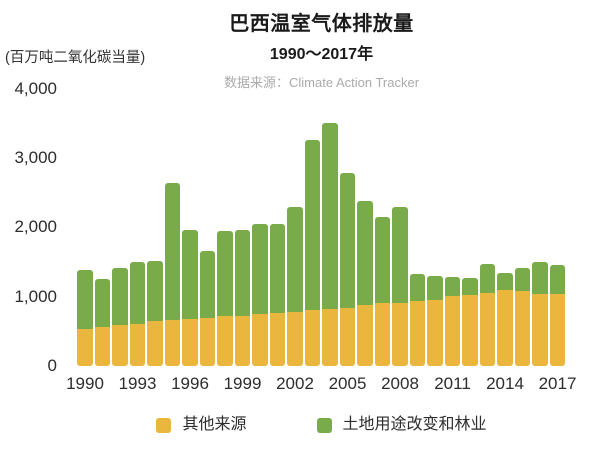  I want to click on y-tick-label-2000: 2,000, so click(35, 227).